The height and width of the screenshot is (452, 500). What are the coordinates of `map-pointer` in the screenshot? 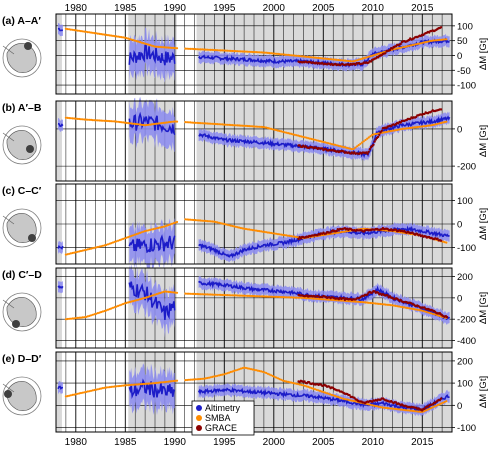 It's located at (8, 50).